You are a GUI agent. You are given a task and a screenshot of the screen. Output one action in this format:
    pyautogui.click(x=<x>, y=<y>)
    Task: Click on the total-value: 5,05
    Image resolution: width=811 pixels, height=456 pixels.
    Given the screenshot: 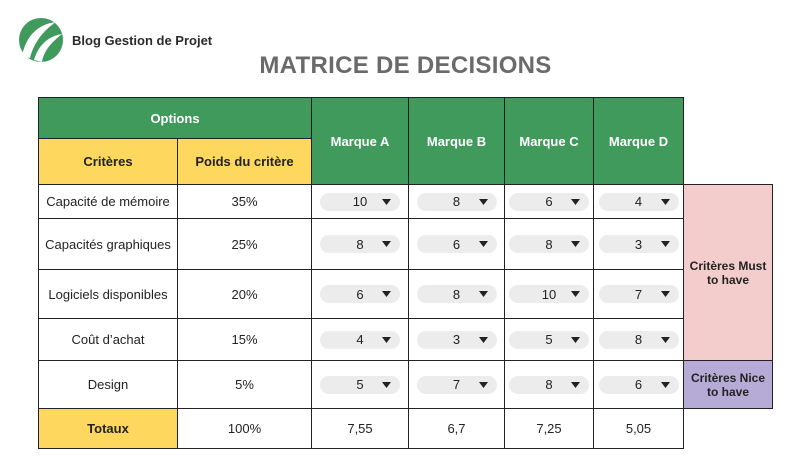 What is the action you would take?
    pyautogui.click(x=638, y=428)
    